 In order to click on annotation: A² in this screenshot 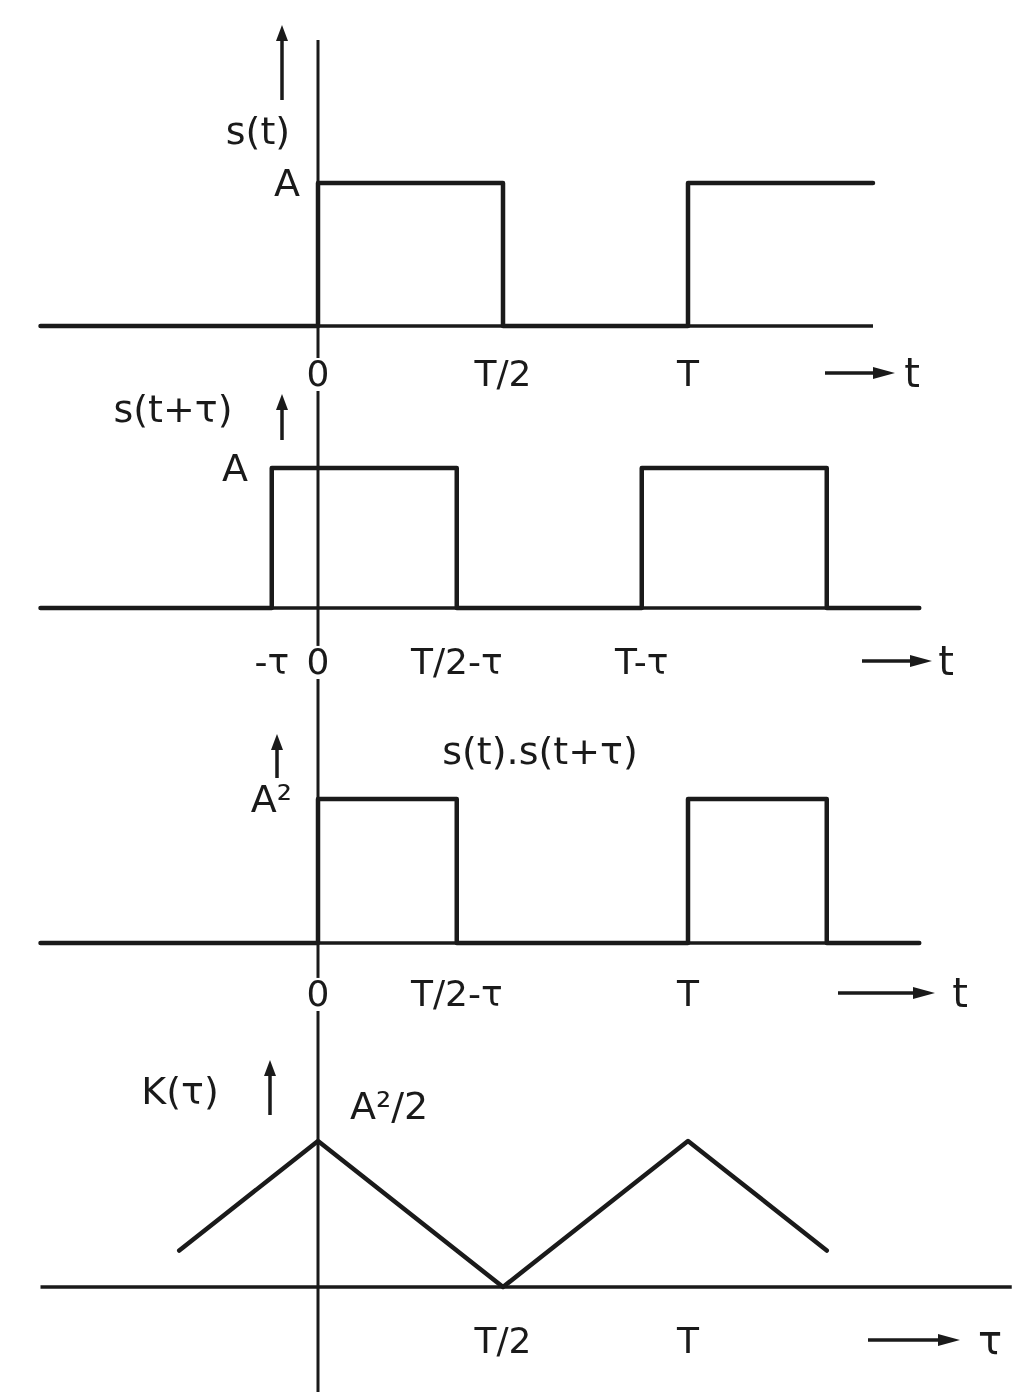, I will do `click(271, 799)`.